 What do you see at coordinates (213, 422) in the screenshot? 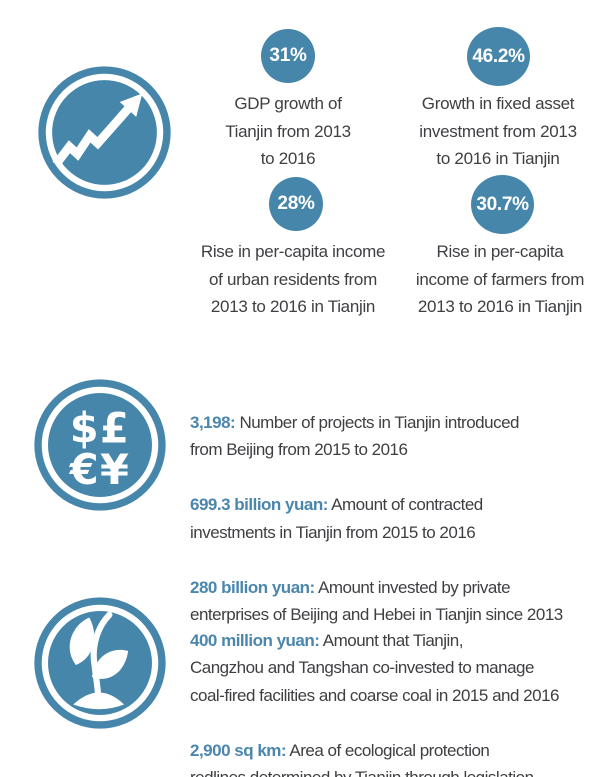
I see `stat-projects-term: 3,198:` at bounding box center [213, 422].